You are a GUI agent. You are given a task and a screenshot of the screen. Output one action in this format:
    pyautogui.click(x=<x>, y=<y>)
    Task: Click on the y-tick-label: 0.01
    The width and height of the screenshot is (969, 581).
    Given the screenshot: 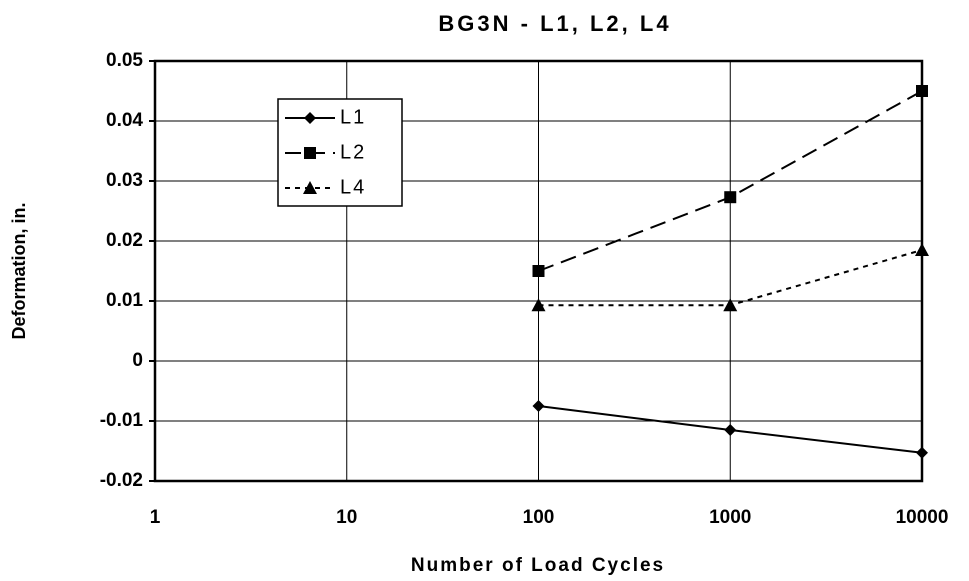 What is the action you would take?
    pyautogui.click(x=124, y=300)
    